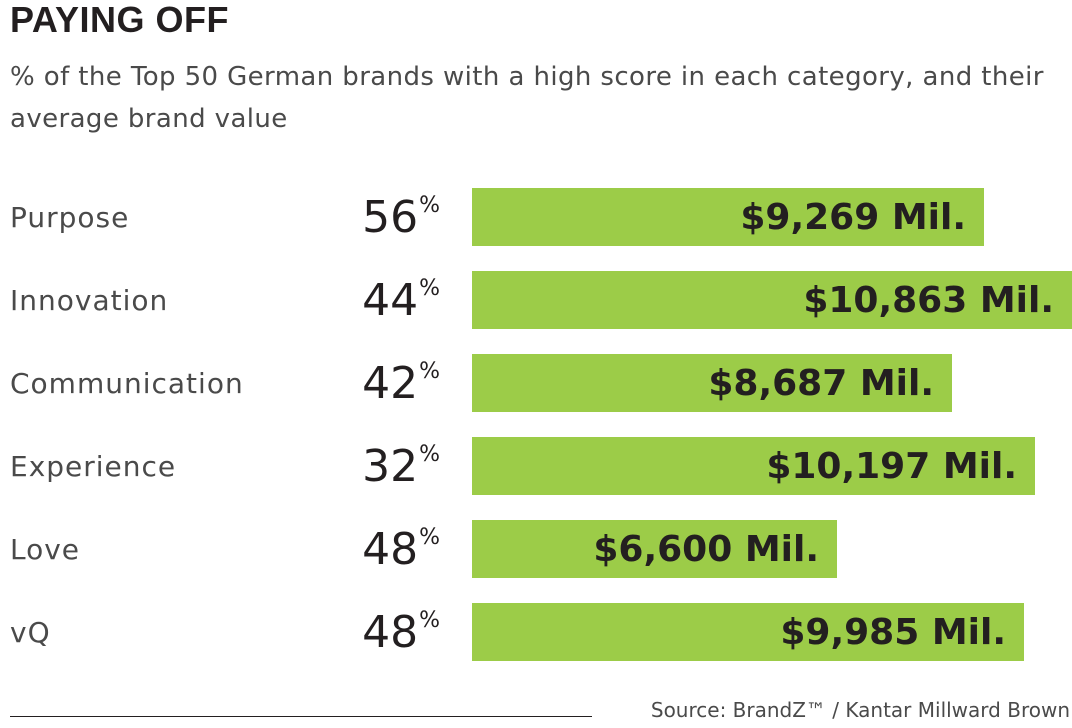  I want to click on bar-row: Communication 42% $8,687 Mil., so click(536, 384).